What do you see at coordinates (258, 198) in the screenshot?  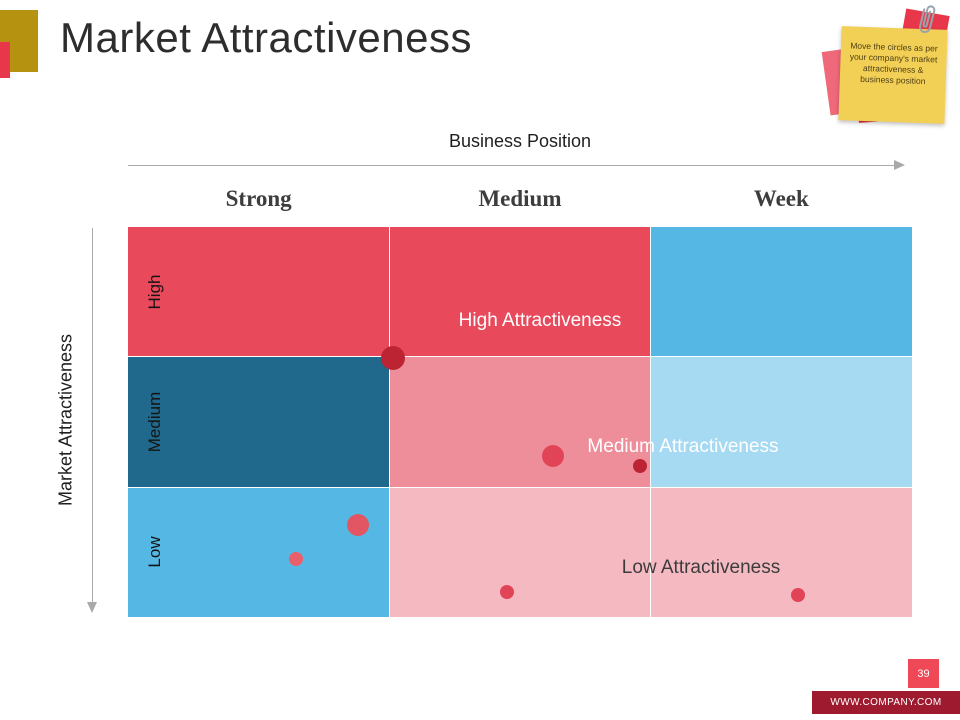 I see `column-header-strong: Strong` at bounding box center [258, 198].